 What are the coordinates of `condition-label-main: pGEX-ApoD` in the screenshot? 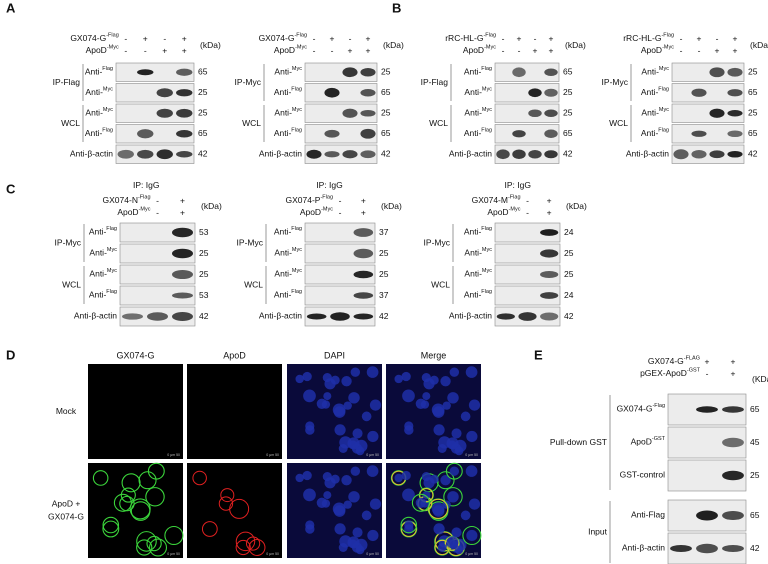 It's located at (663, 373).